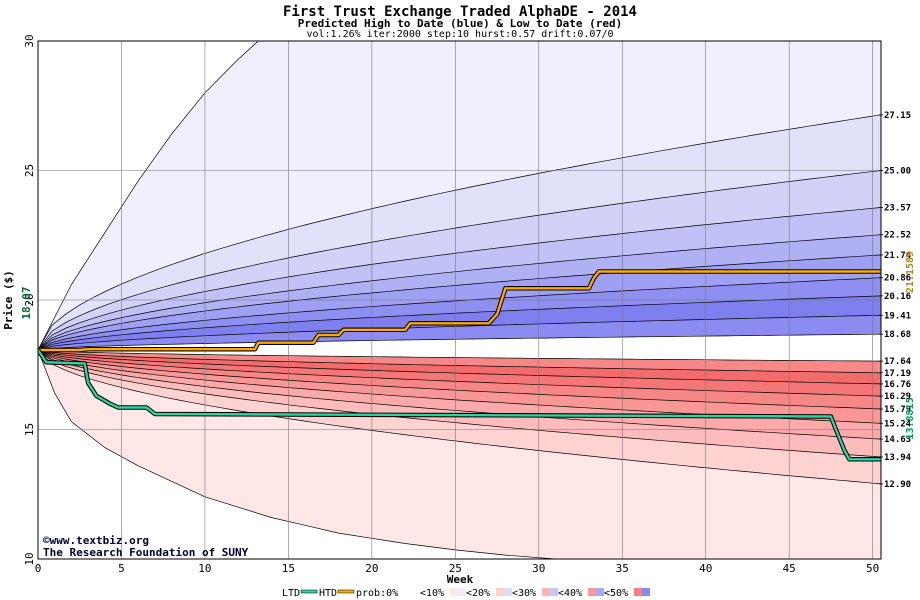 The image size is (920, 600). Describe the element at coordinates (897, 297) in the screenshot. I see `band-end-label: 20.16` at that location.